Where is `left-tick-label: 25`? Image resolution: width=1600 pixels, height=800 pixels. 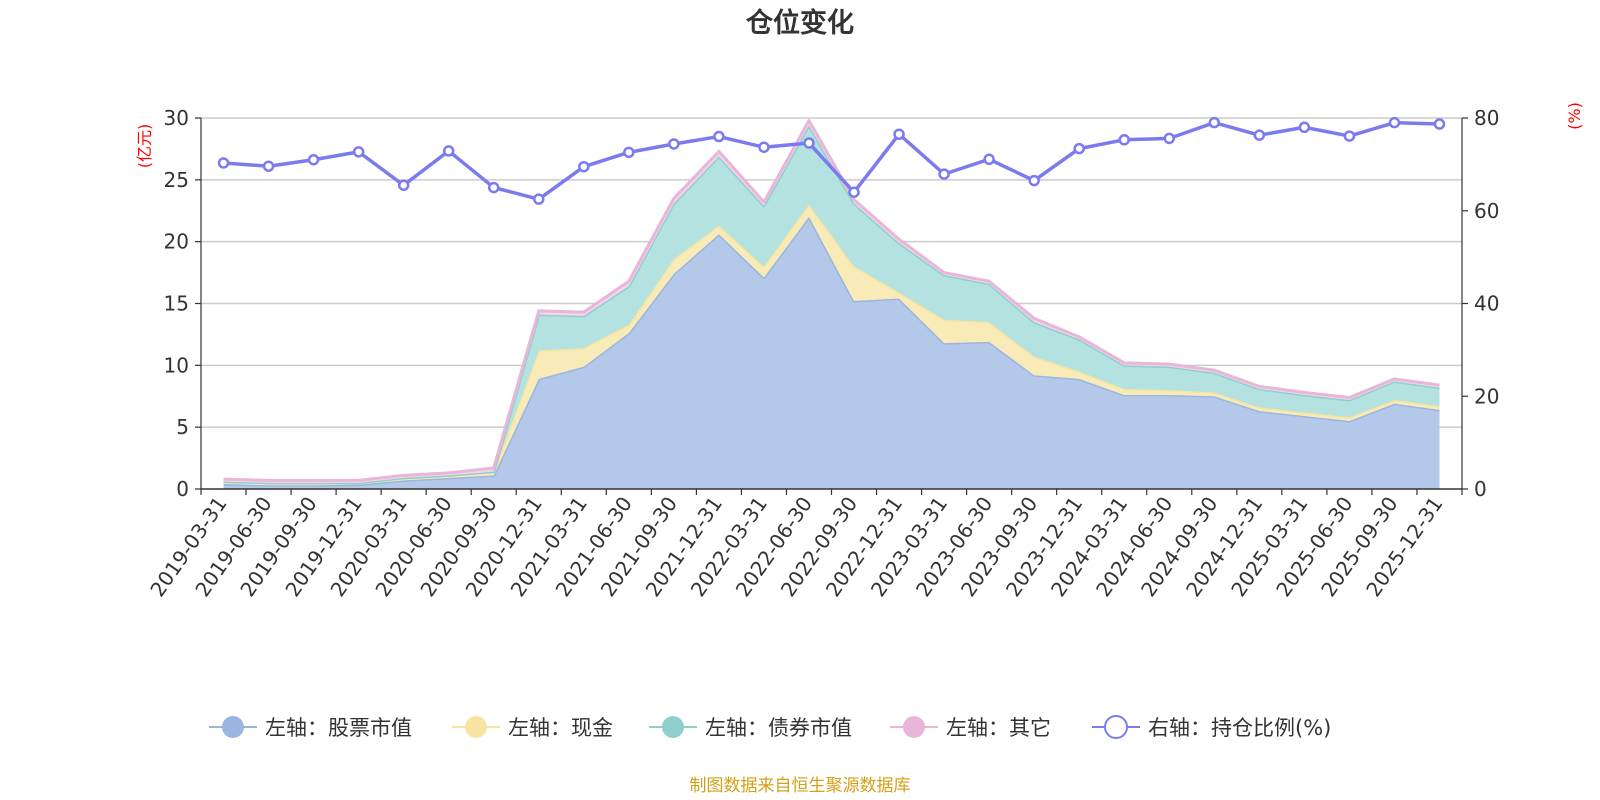 left-tick-label: 25 is located at coordinates (176, 180).